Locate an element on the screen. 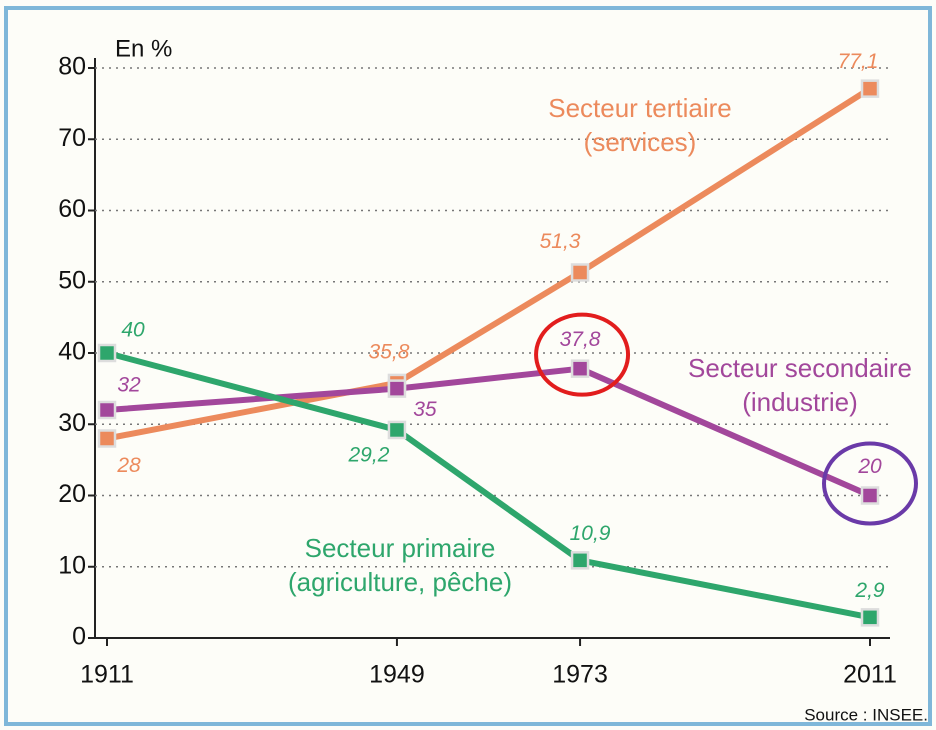 The height and width of the screenshot is (730, 936). y-tick-label: 20 is located at coordinates (72, 494).